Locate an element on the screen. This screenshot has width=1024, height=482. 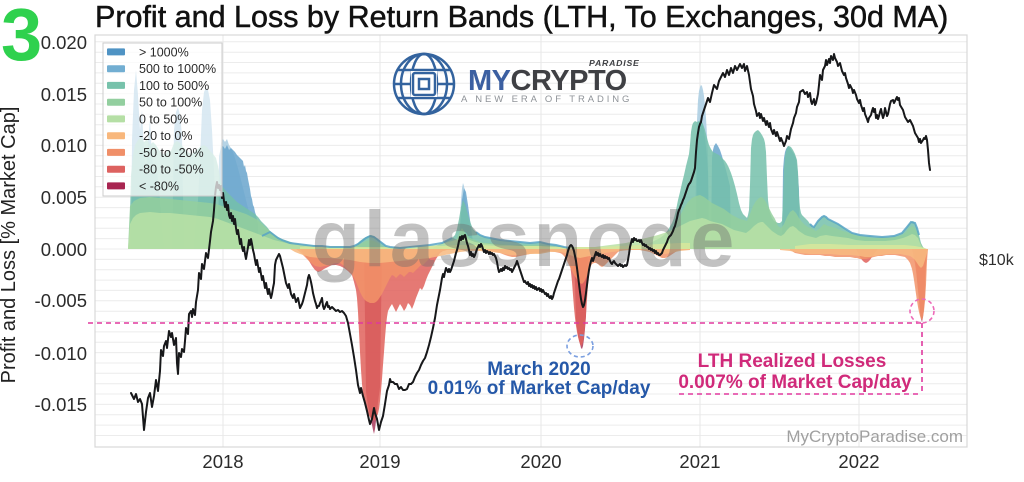
svg-text: 2020 is located at coordinates (540, 461).